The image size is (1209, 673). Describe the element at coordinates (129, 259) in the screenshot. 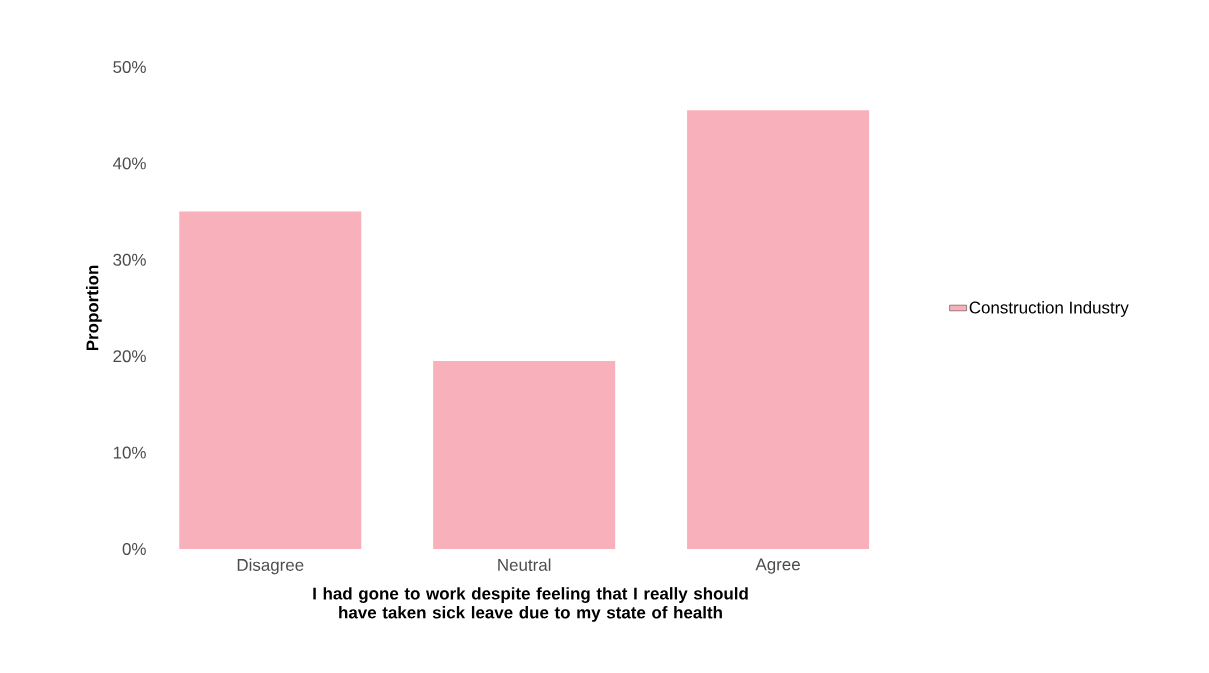

I see `y-tick-label: 30%` at that location.